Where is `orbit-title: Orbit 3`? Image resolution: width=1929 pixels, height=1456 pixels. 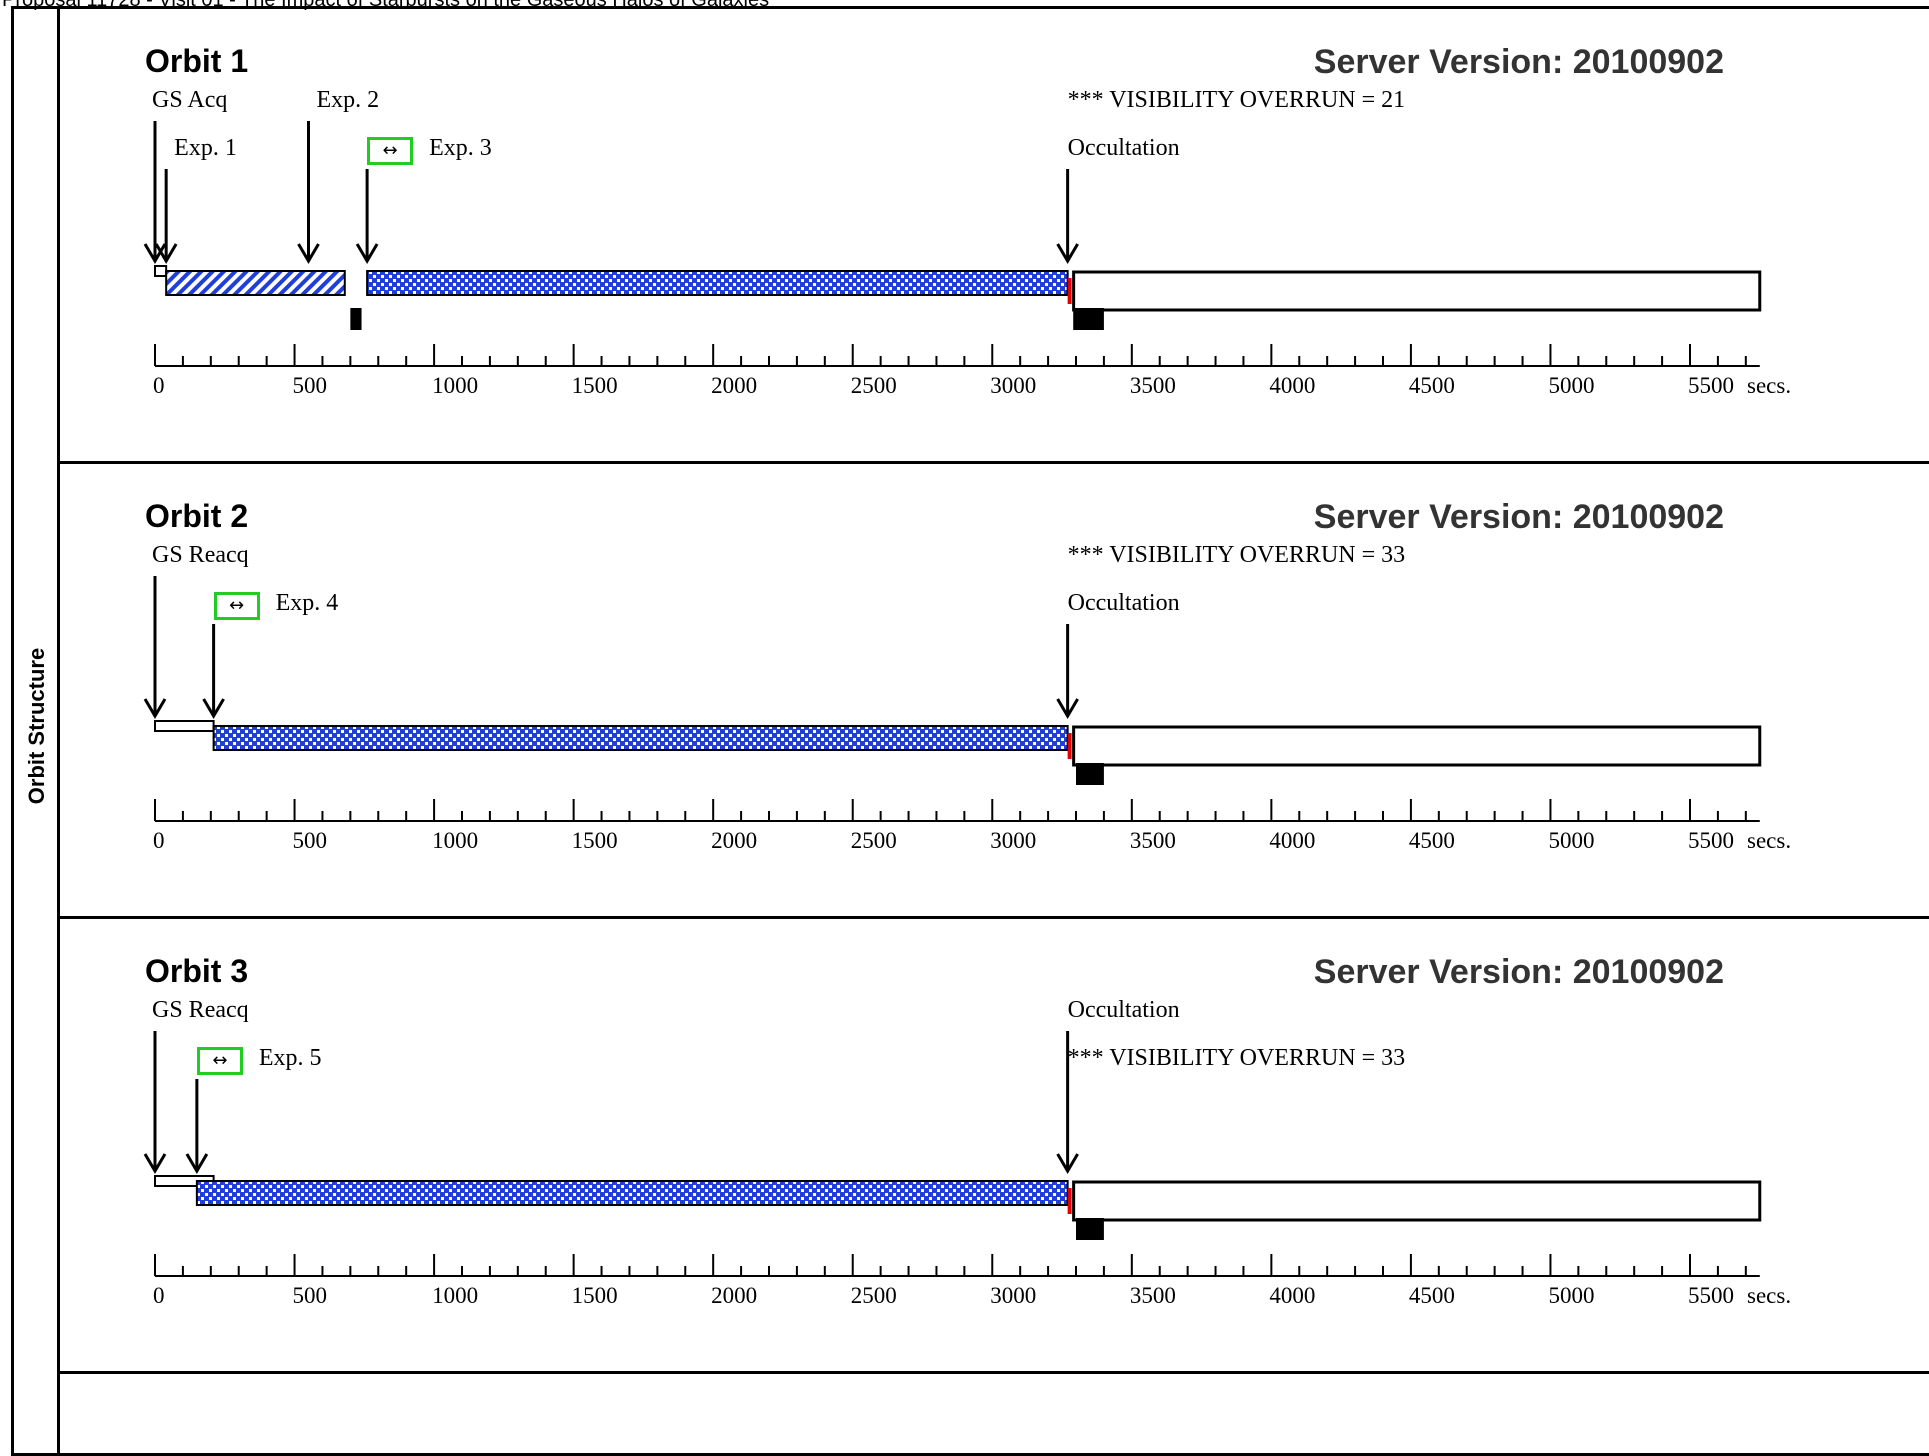 orbit-title: Orbit 3 is located at coordinates (197, 971).